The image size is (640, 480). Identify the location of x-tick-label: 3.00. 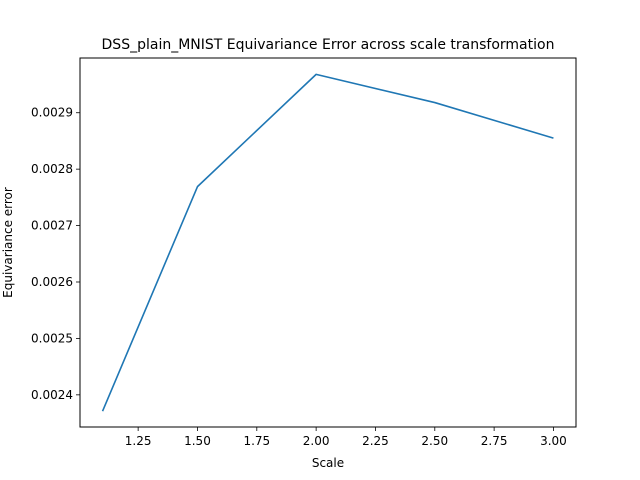
(553, 441).